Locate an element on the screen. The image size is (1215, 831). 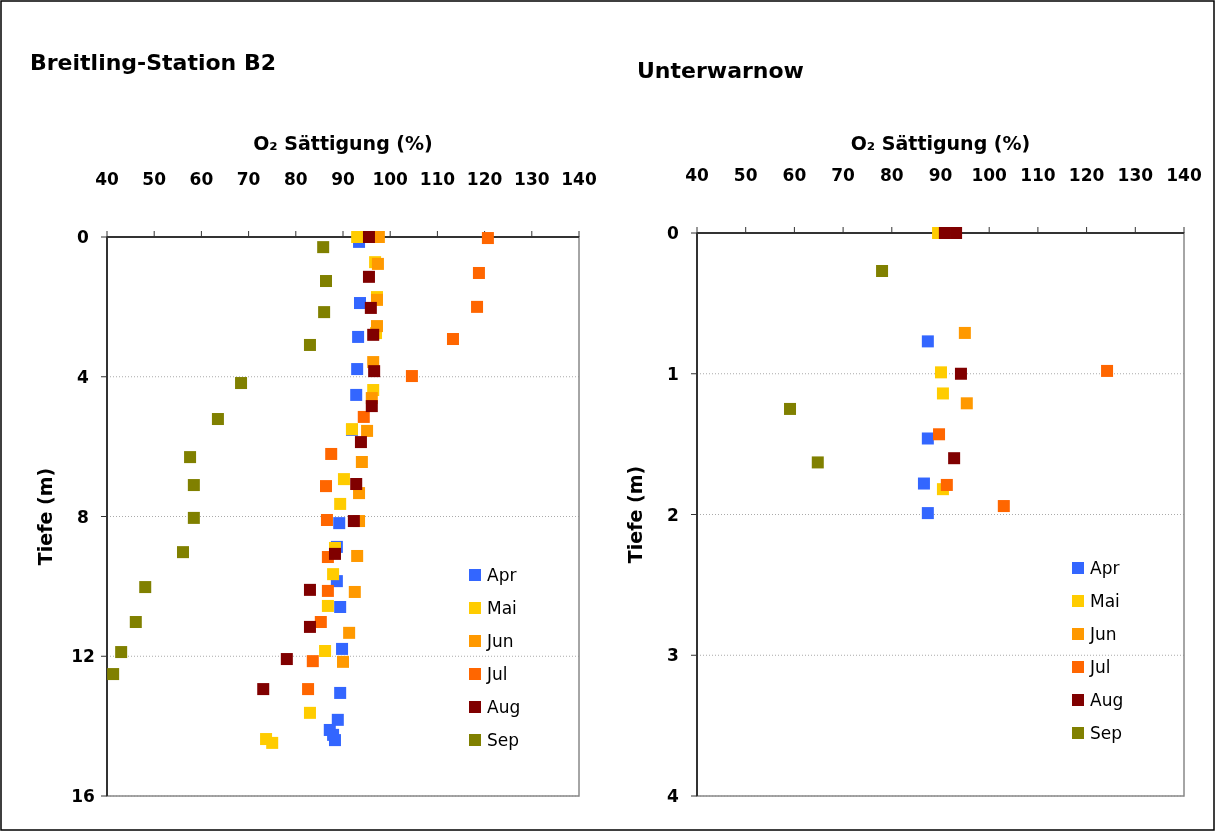
x-tick-label: 140 is located at coordinates (1184, 175).